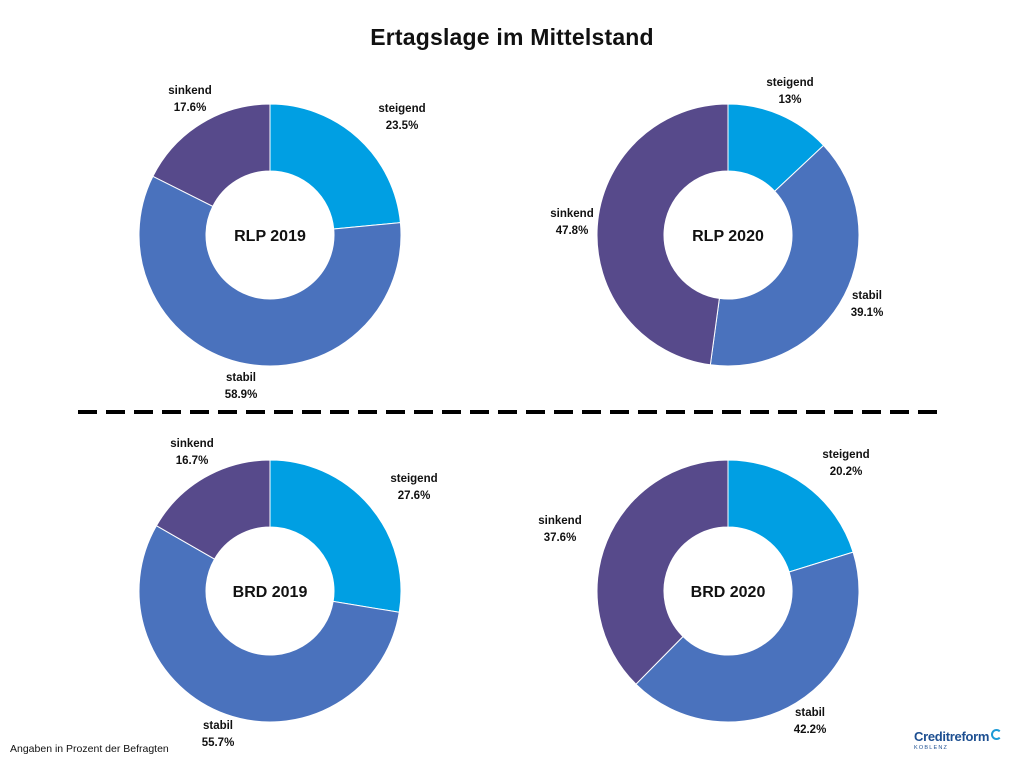 The image size is (1024, 768). I want to click on slice-label-0-stabil: stabil, so click(241, 378).